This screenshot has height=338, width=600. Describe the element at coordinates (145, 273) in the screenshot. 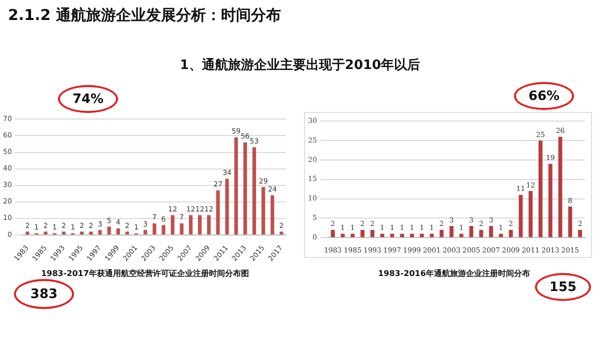

I see `text: 1983-2017年获通用航空经营许可证企业注册时间分布图` at that location.